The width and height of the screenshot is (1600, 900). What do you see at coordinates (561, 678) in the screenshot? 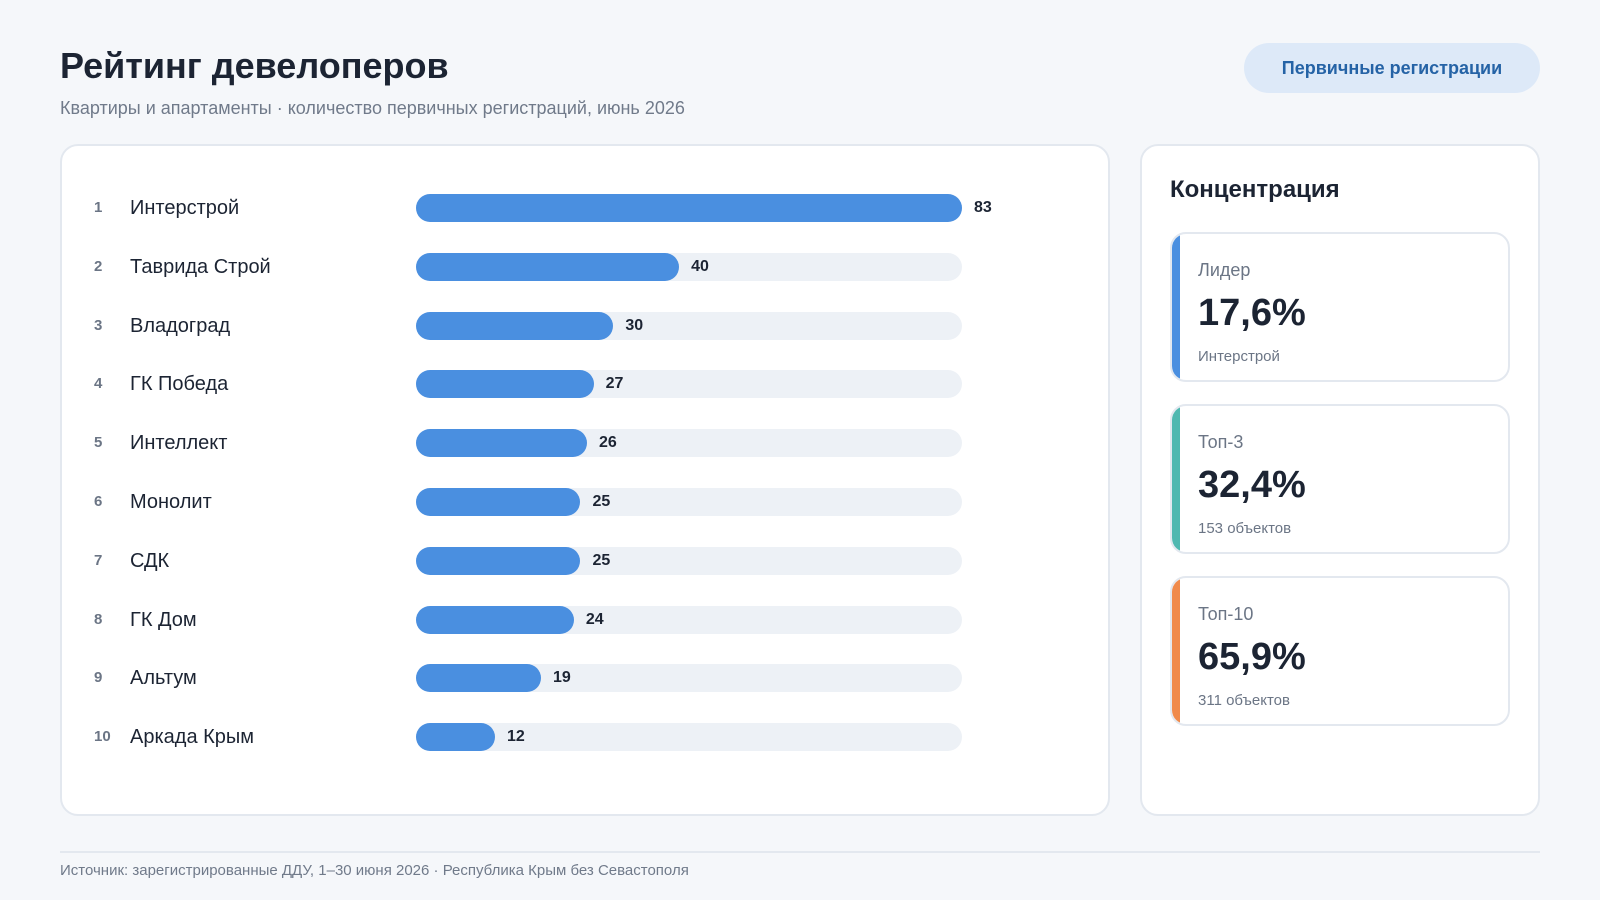
I see `data-label: 19` at bounding box center [561, 678].